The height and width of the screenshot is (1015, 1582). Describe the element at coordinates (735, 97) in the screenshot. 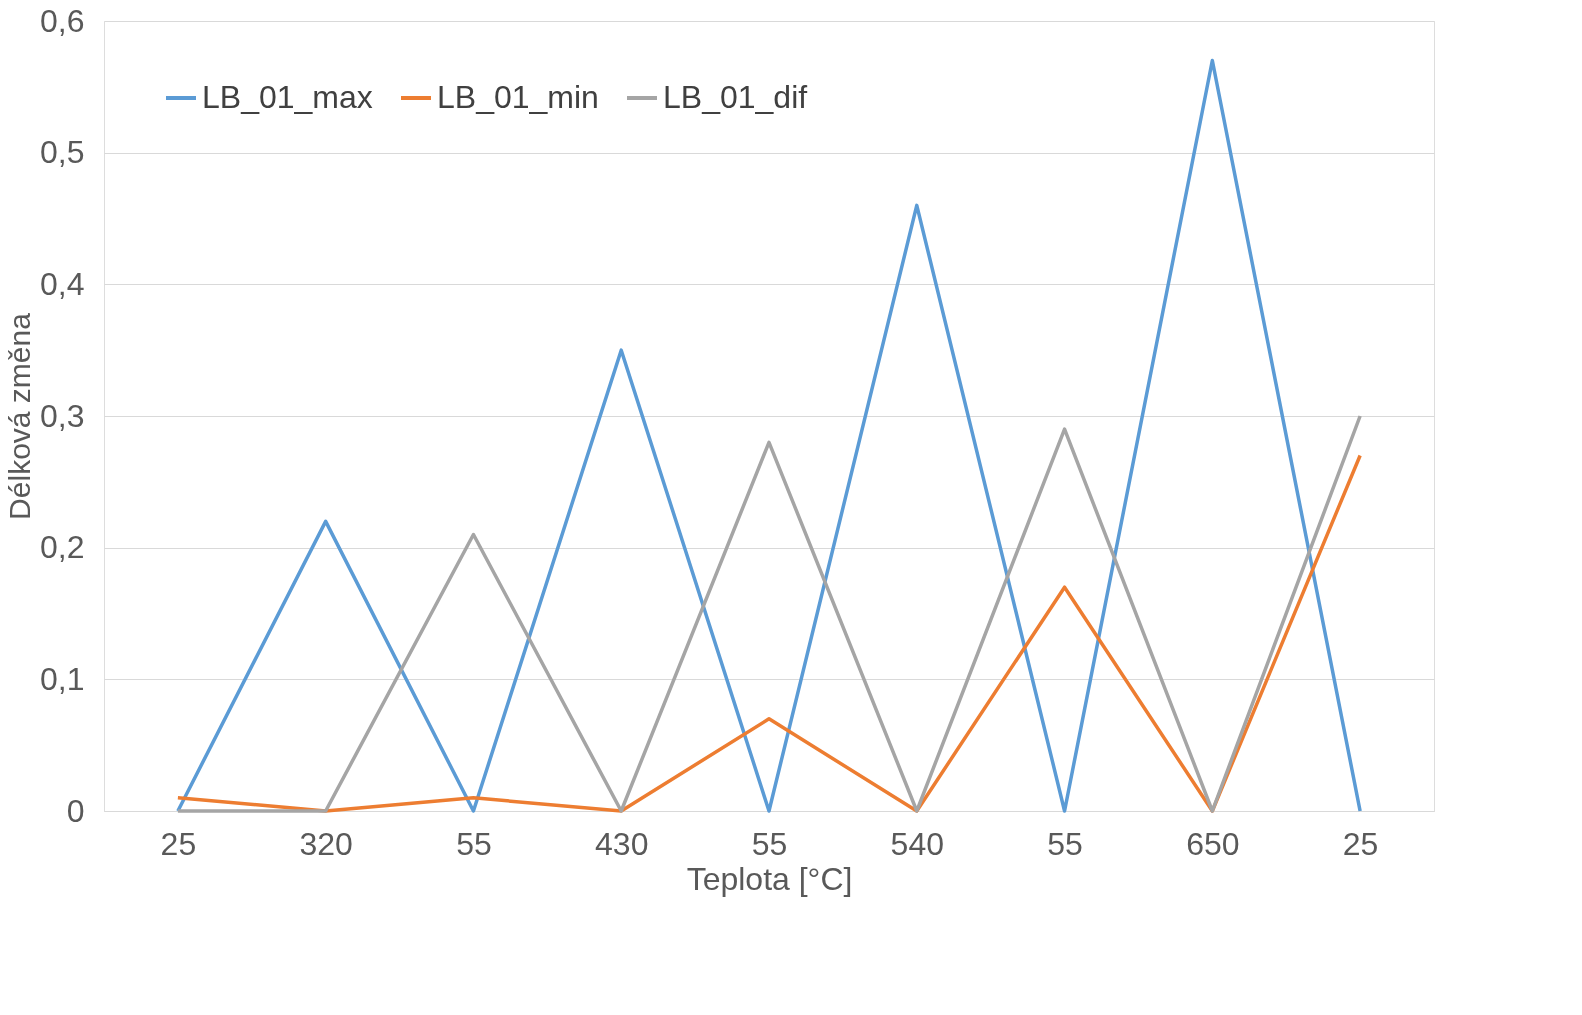

I see `legend-label: LB_01_dif` at that location.